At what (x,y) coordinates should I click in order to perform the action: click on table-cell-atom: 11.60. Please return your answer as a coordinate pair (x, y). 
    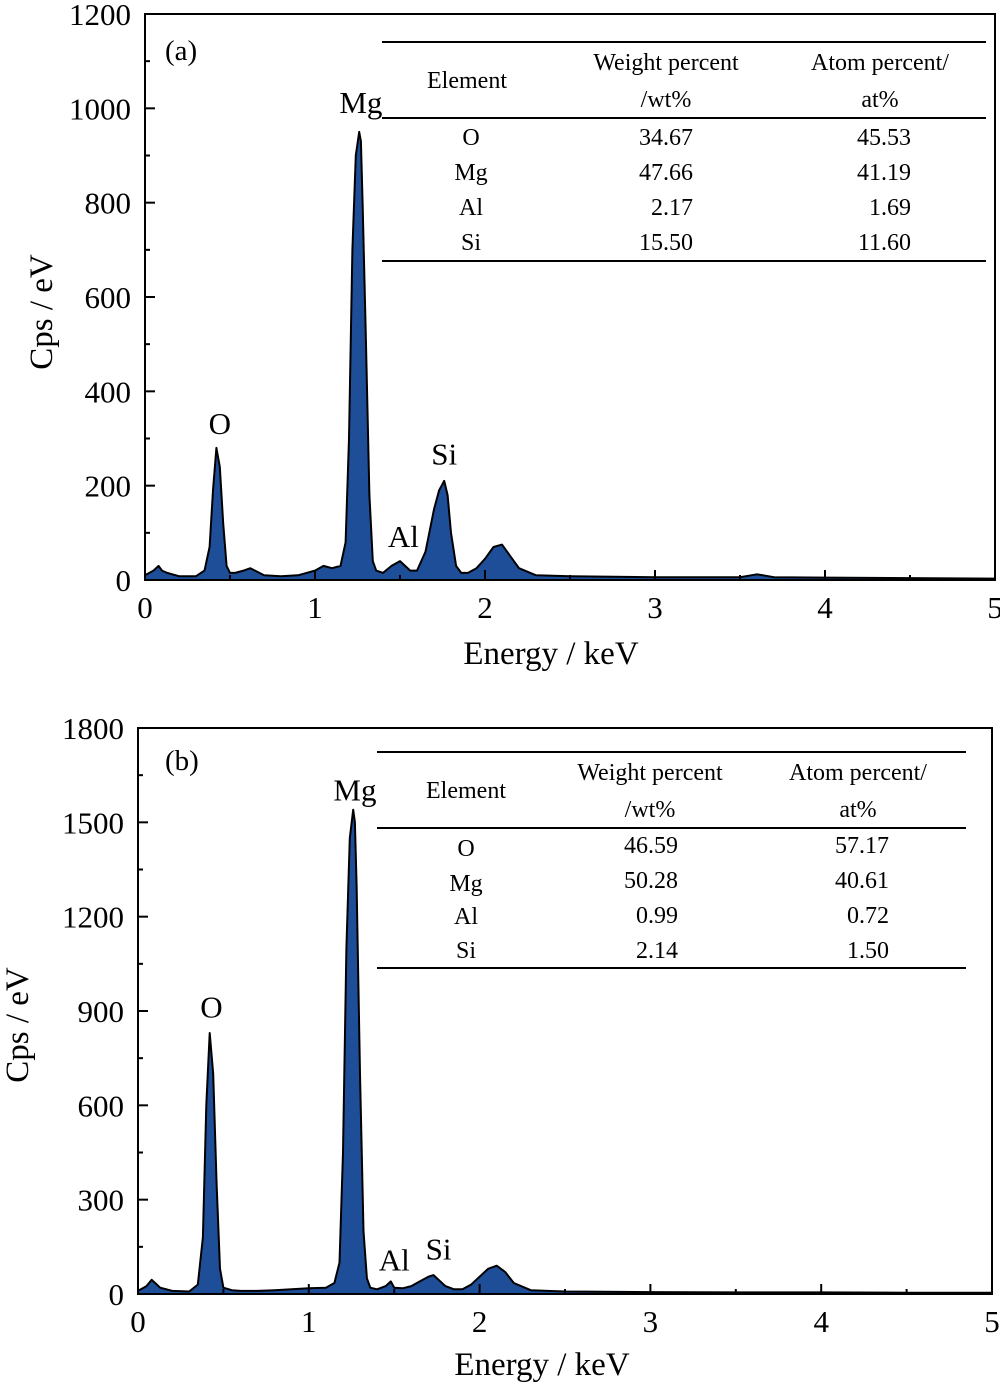
    Looking at the image, I should click on (884, 243).